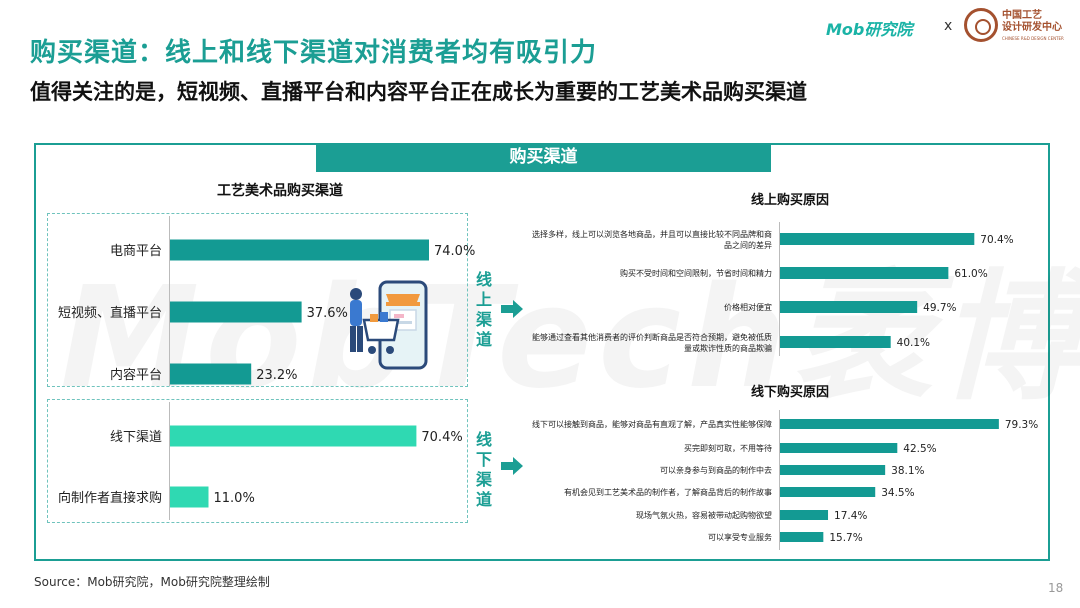 The width and height of the screenshot is (1080, 608). What do you see at coordinates (970, 274) in the screenshot?
I see `bar-value-label: 61.0%` at bounding box center [970, 274].